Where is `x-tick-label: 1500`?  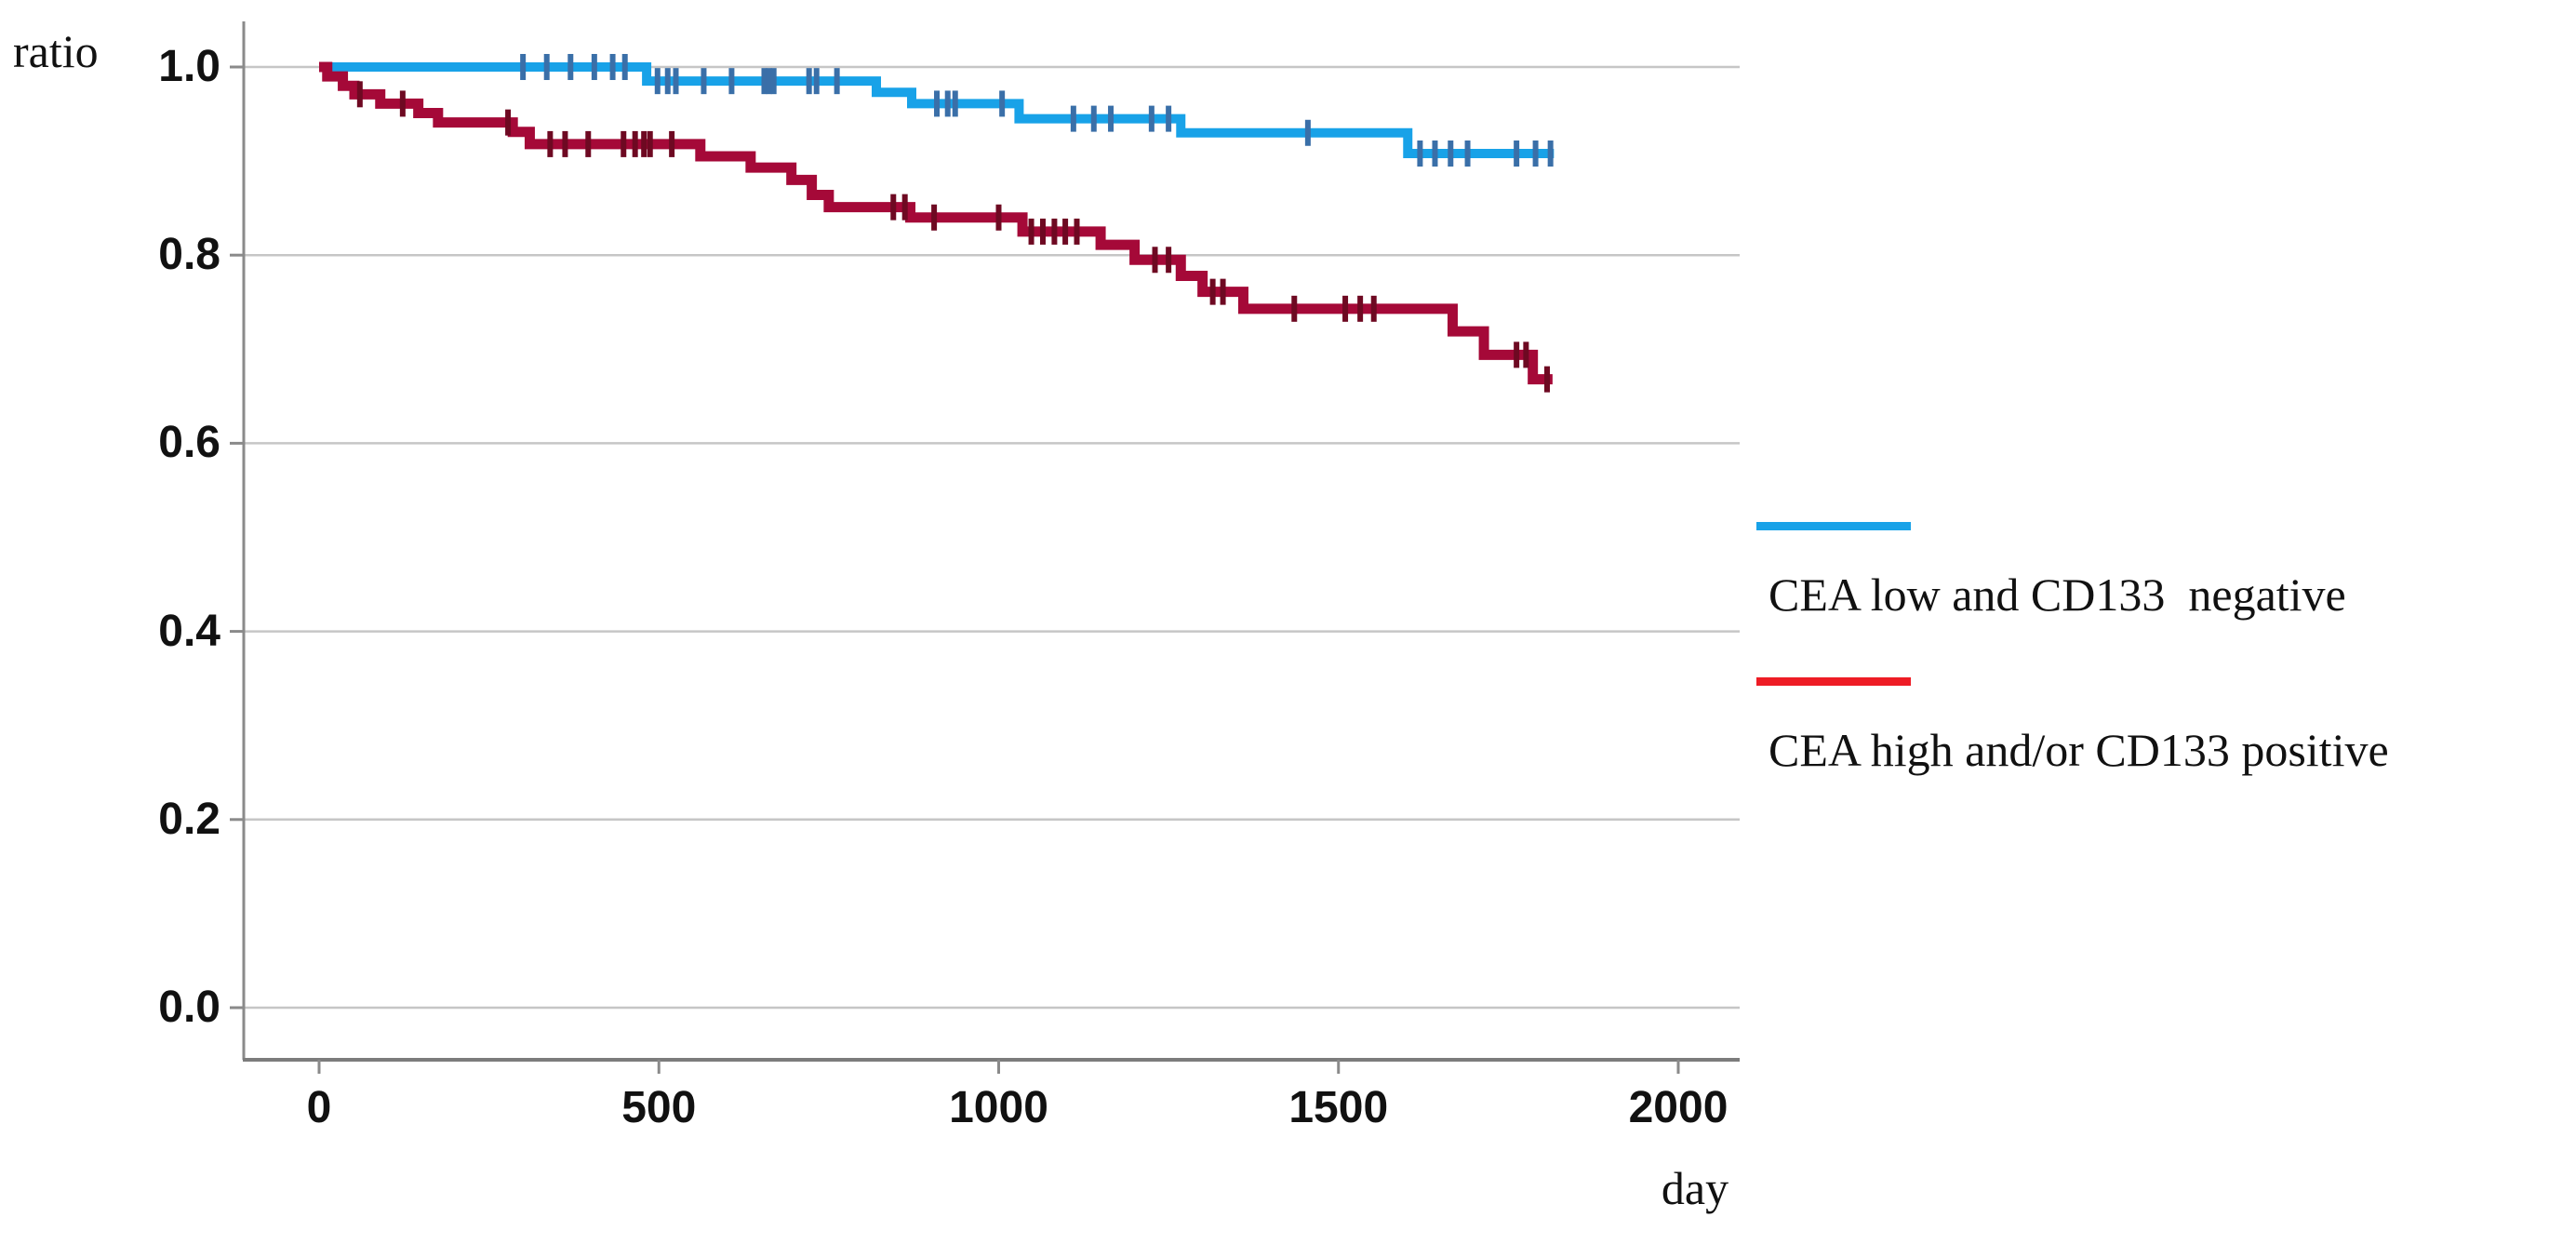 x-tick-label: 1500 is located at coordinates (1338, 1108).